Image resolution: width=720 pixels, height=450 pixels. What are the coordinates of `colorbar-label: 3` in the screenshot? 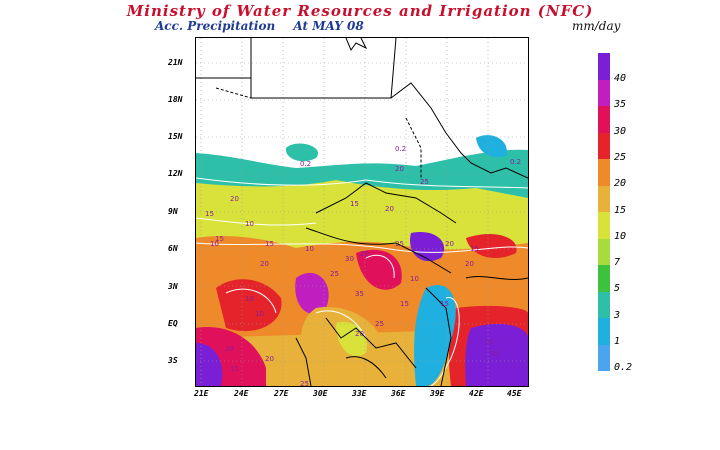 It's located at (617, 315).